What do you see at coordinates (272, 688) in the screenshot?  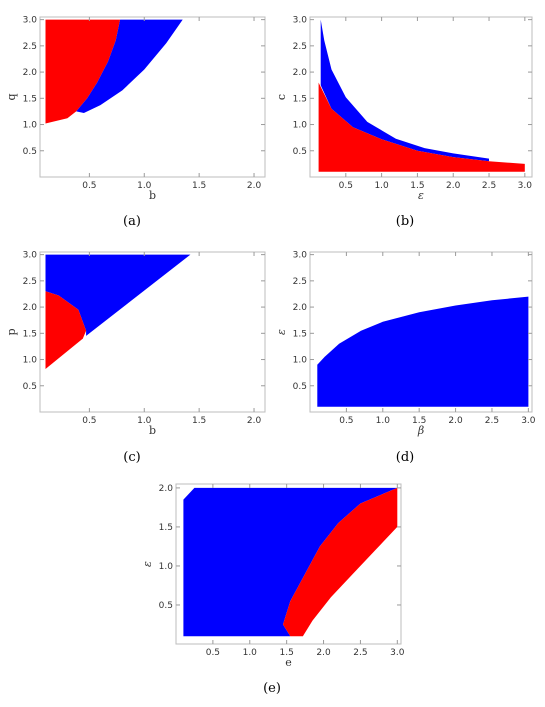 I see `panel-caption: (e)` at bounding box center [272, 688].